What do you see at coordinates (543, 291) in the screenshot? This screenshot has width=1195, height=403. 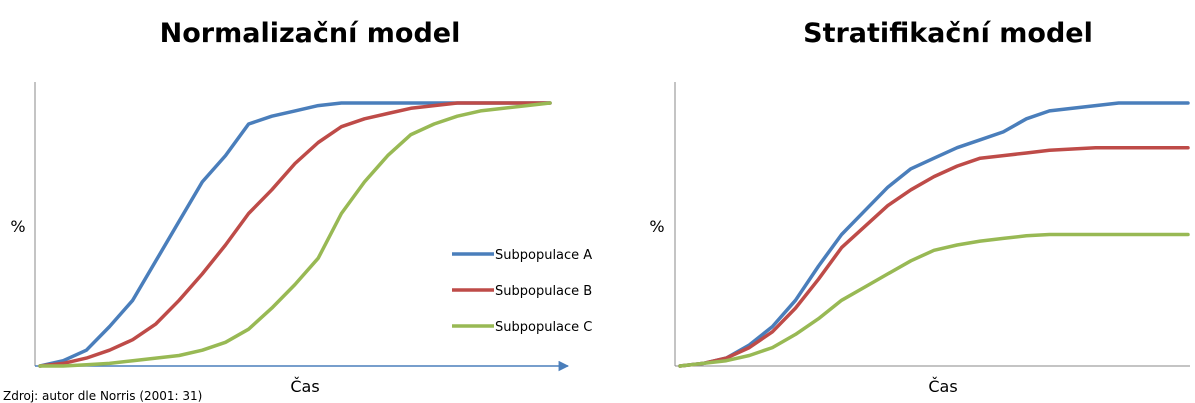 I see `legend-label-subpopulace-b: Subpopulace B` at bounding box center [543, 291].